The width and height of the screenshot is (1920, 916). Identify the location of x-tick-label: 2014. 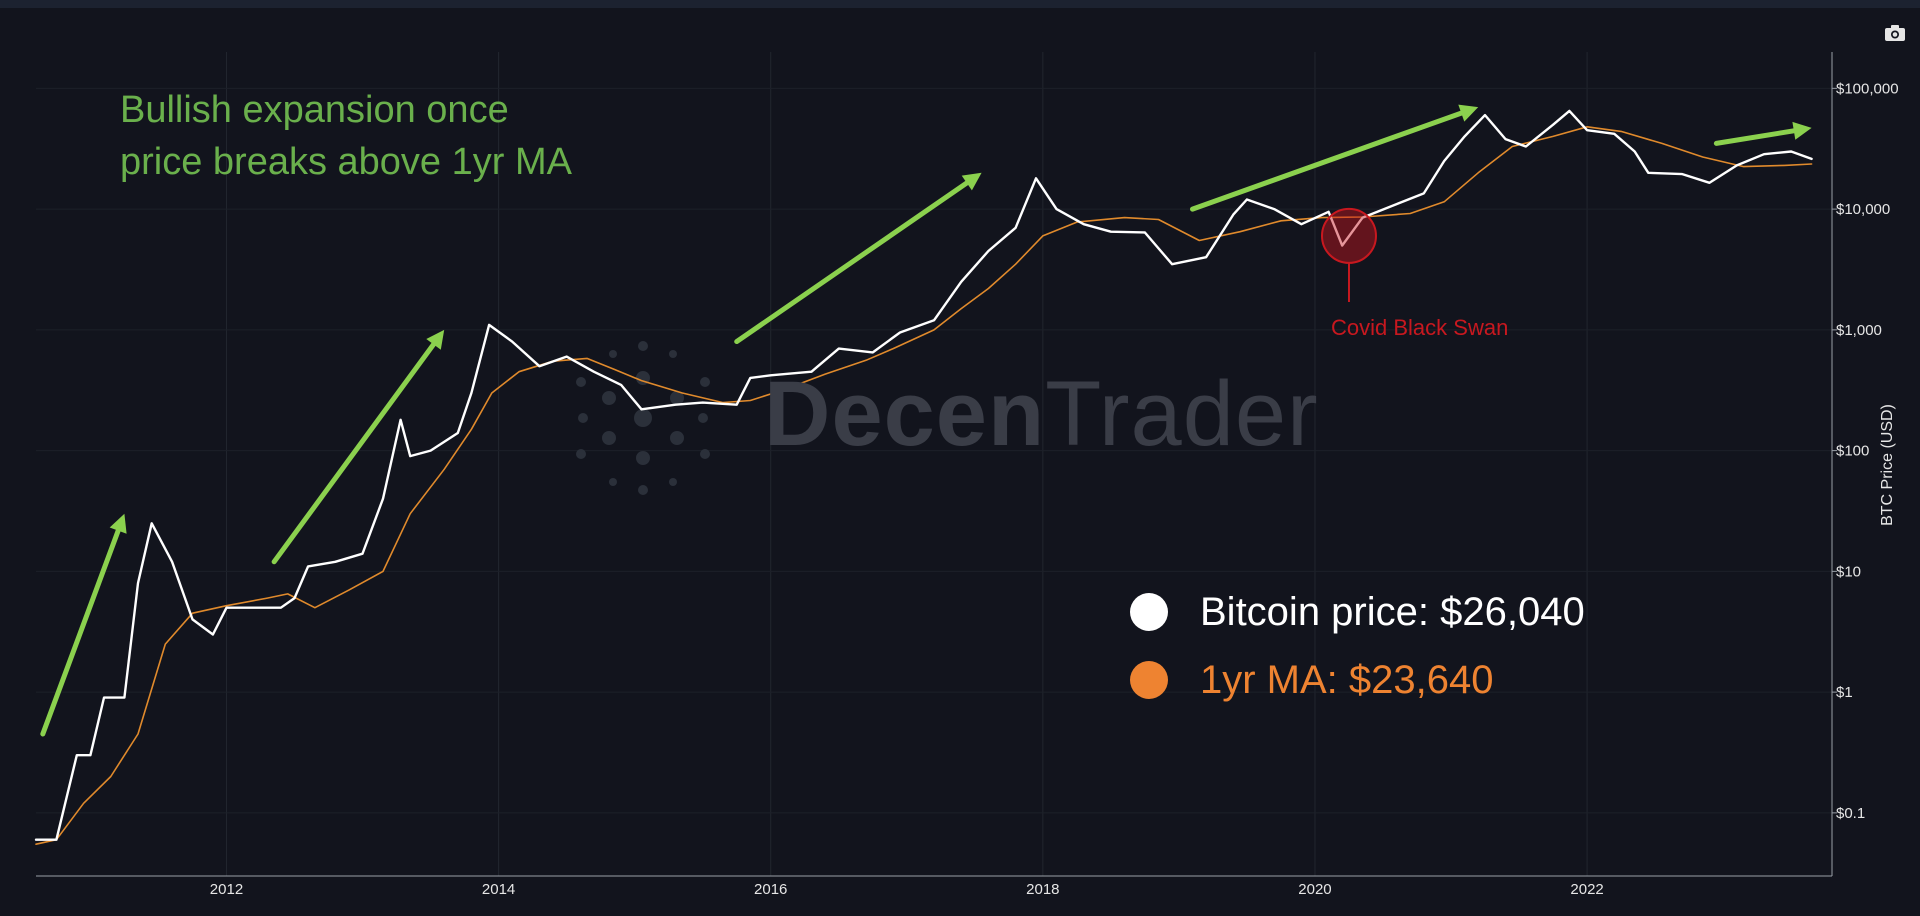
(498, 889).